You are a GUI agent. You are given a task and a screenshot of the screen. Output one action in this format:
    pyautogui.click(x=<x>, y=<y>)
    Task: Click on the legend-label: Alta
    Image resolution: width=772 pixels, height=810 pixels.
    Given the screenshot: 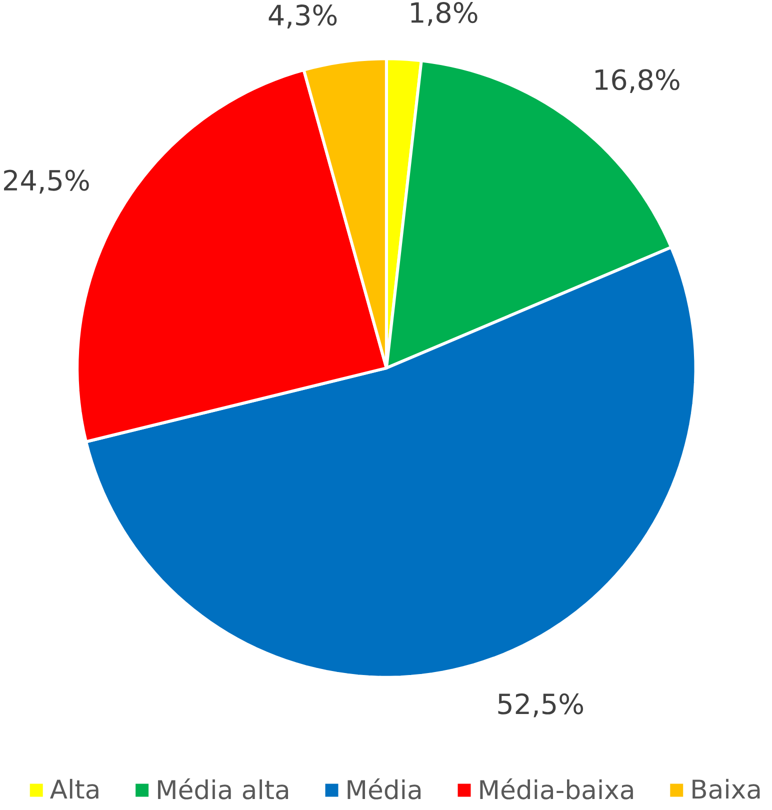 What is the action you would take?
    pyautogui.click(x=74, y=788)
    